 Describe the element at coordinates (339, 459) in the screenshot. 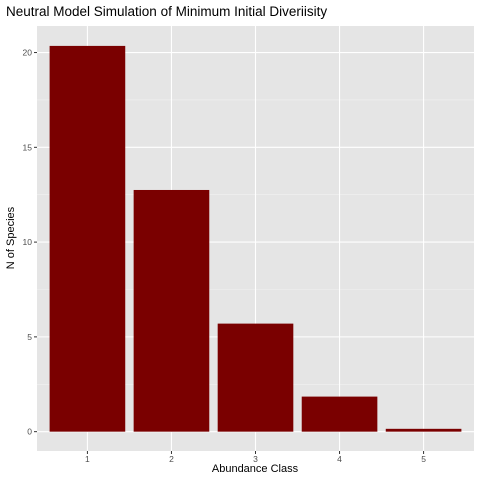

I see `x-tick-label: 4` at that location.